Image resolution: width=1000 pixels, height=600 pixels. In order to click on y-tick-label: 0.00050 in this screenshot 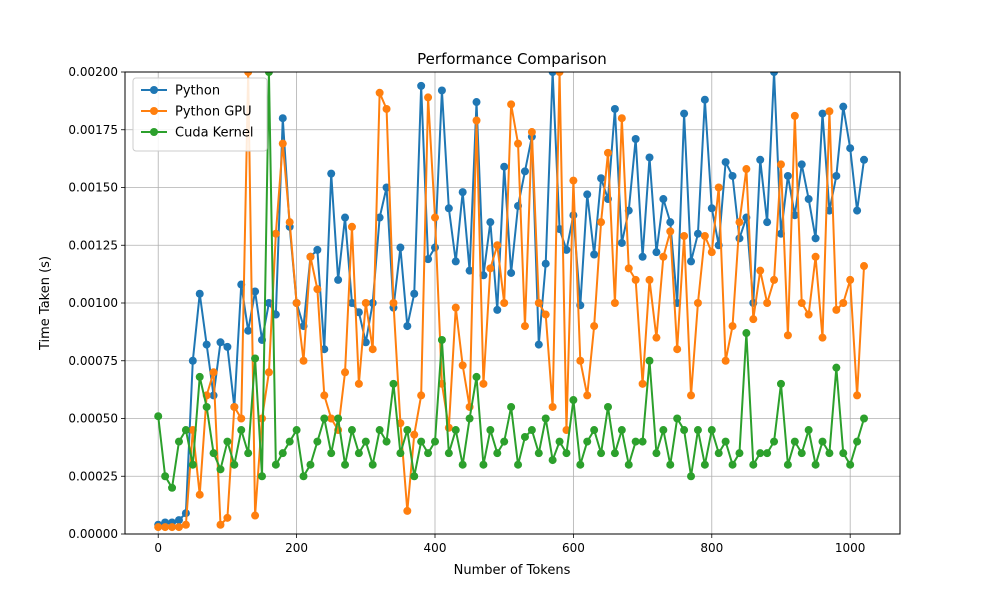, I will do `click(93, 419)`.